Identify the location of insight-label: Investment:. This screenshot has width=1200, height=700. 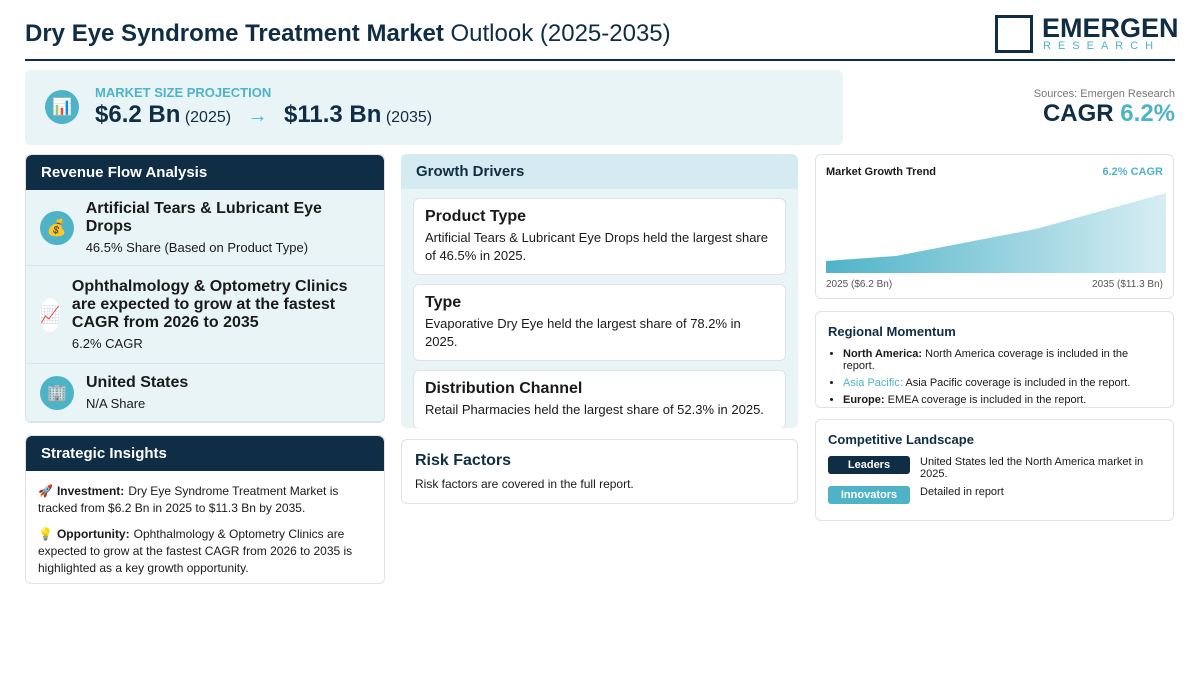
(90, 491).